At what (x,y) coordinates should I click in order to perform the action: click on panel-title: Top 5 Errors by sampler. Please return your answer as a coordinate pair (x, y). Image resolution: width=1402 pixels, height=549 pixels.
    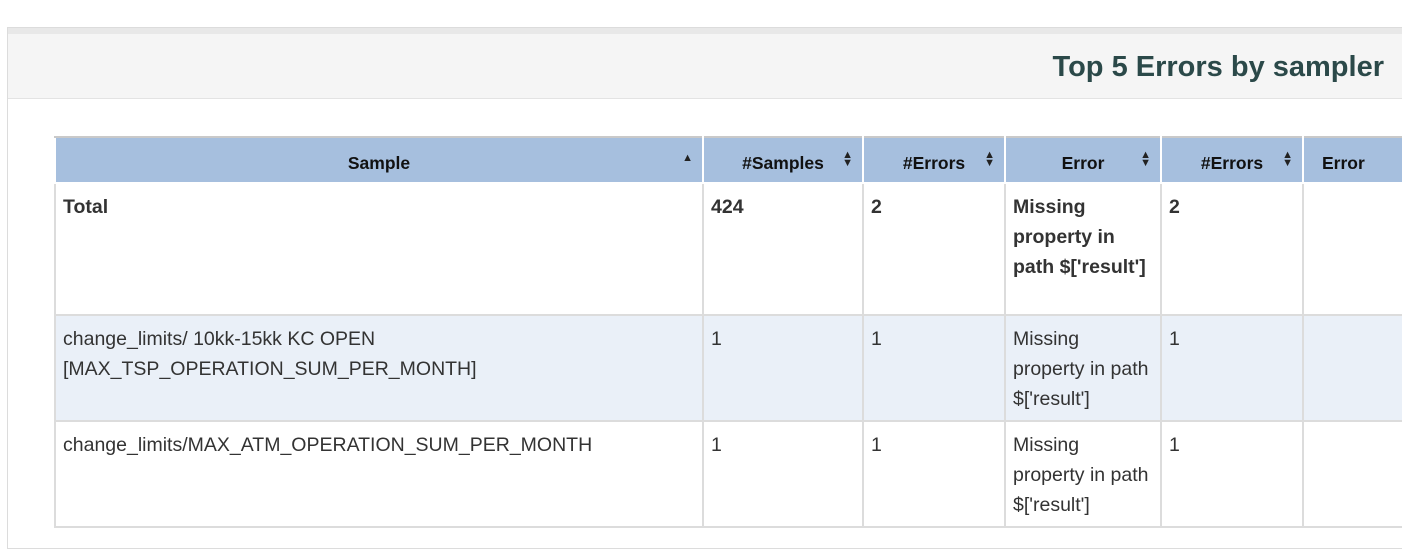
    Looking at the image, I should click on (1218, 67).